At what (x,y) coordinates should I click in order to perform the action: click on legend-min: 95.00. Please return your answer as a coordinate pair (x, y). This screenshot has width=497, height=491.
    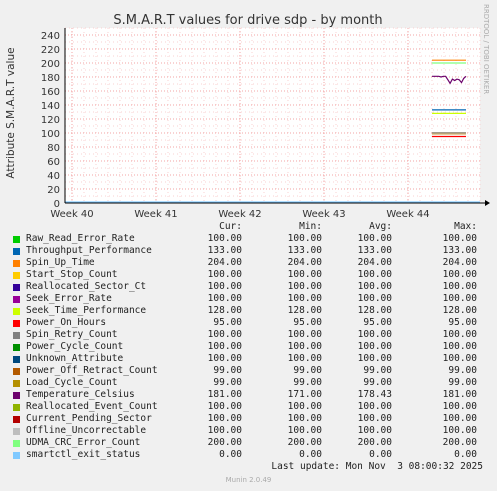
    Looking at the image, I should click on (307, 322).